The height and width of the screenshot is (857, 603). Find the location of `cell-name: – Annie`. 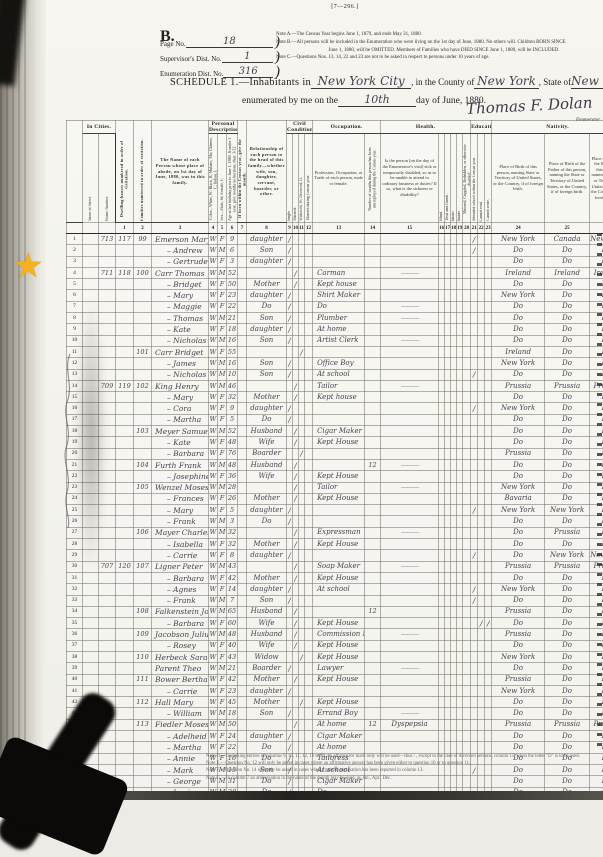

cell-name: – Annie is located at coordinates (180, 758).